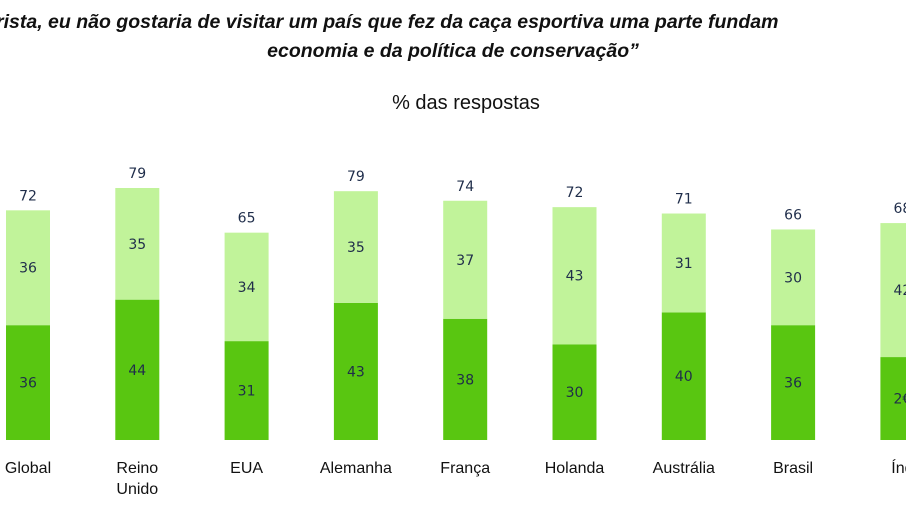 This screenshot has width=906, height=509. I want to click on bar-upper-label: 43, so click(575, 277).